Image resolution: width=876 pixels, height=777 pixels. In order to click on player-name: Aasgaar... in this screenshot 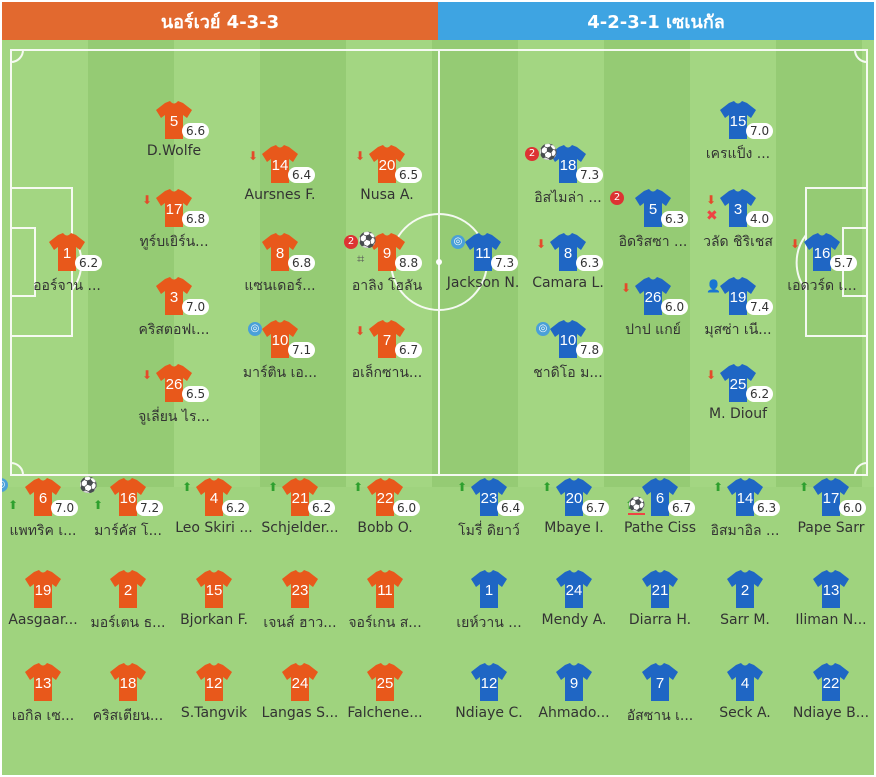, I will do `click(43, 620)`.